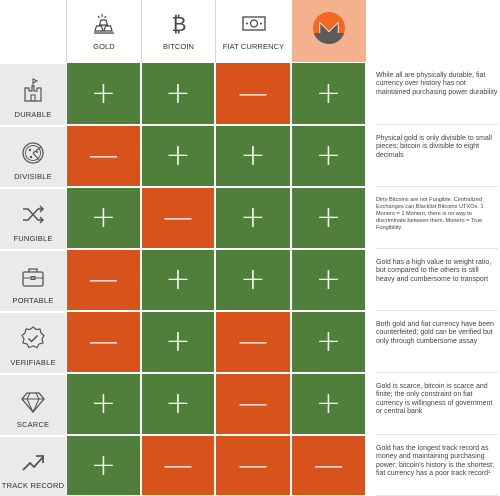 Image resolution: width=500 pixels, height=496 pixels. I want to click on row-header-divisible: DIVISIBLE, so click(33, 156).